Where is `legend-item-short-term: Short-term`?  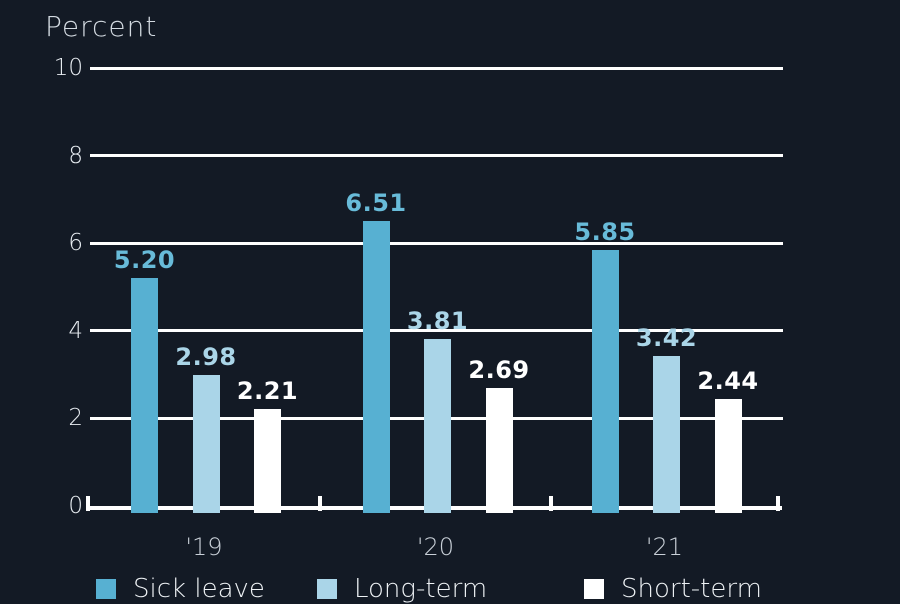
legend-item-short-term: Short-term is located at coordinates (673, 589).